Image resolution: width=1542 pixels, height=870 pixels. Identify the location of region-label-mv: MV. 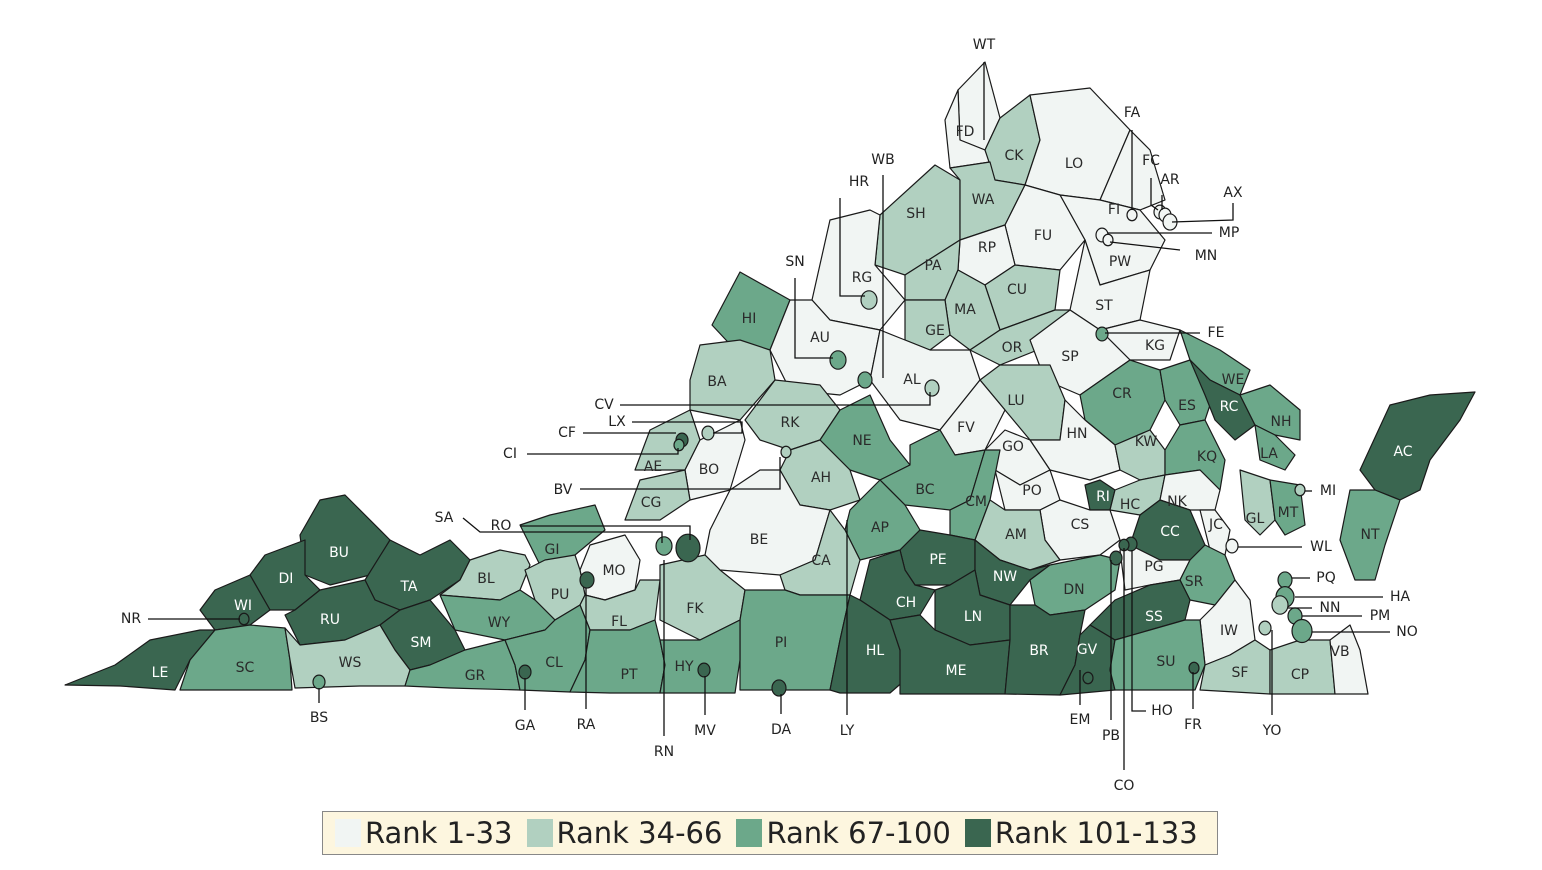
(705, 731).